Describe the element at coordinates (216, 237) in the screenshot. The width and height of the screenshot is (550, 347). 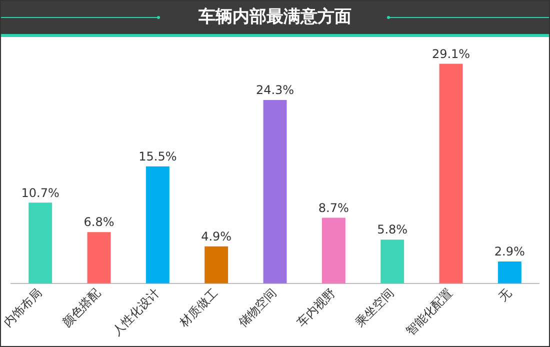
I see `data-label: 4.9%` at that location.